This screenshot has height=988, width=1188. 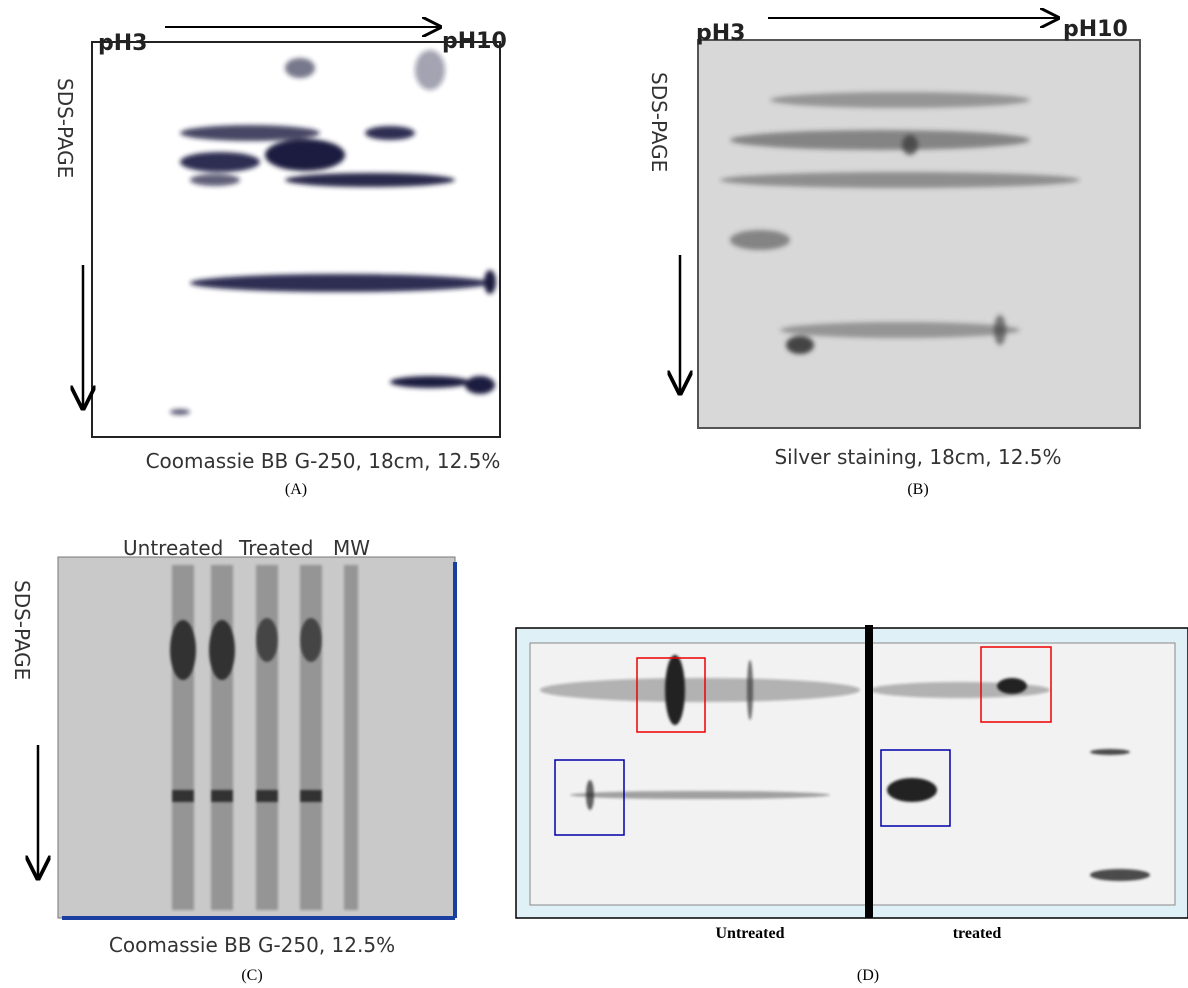 What do you see at coordinates (173, 548) in the screenshot?
I see `lane-label: Untreated` at bounding box center [173, 548].